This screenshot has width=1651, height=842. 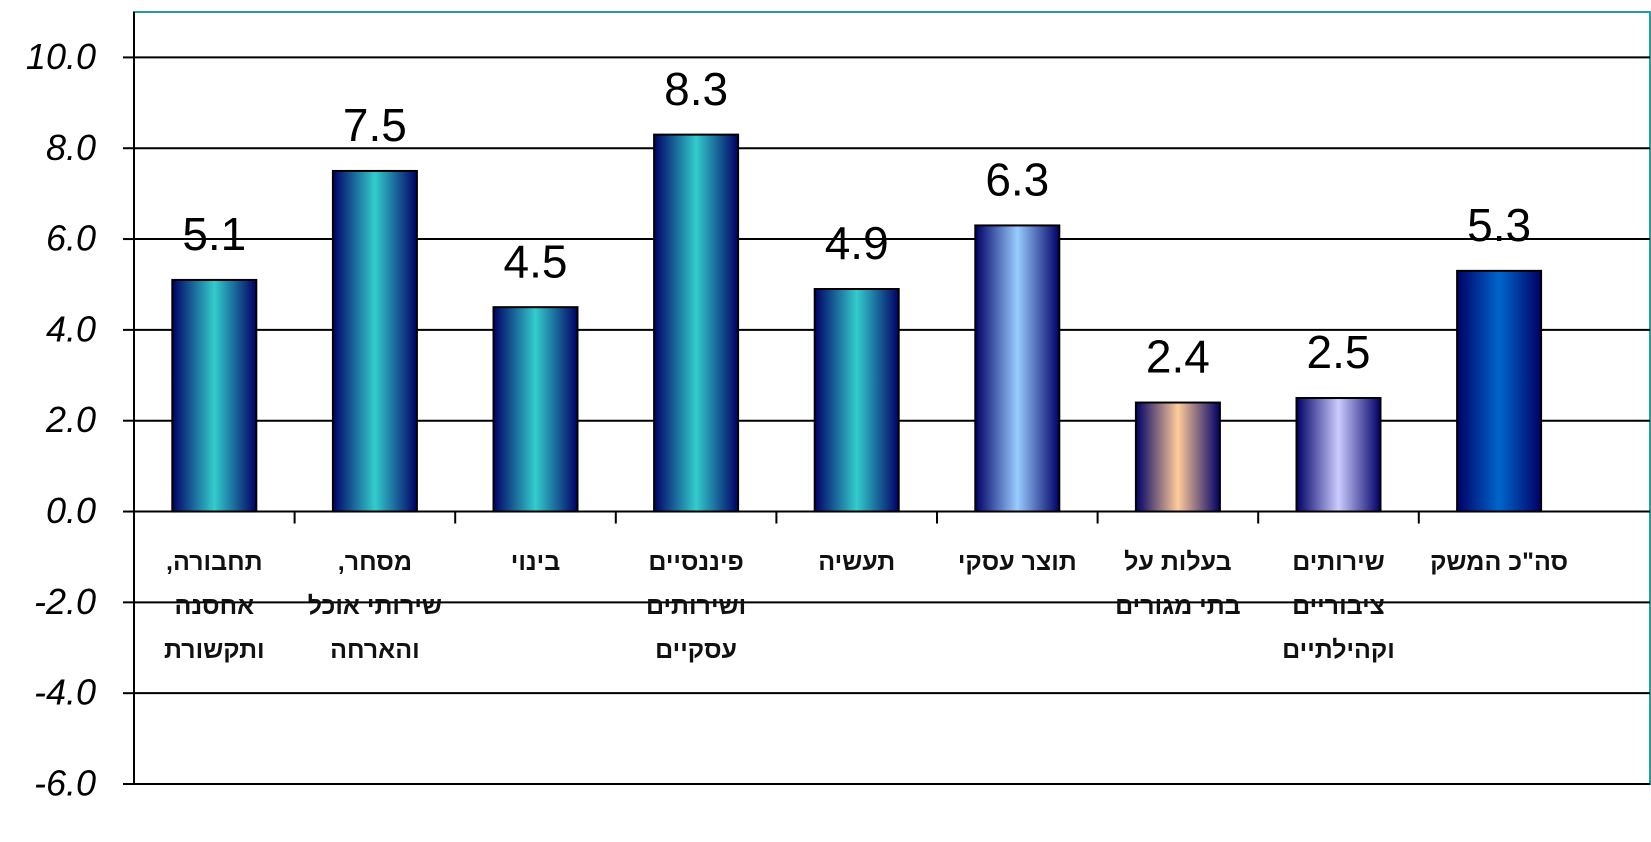 I want to click on value-label: 6.3, so click(x=1017, y=180).